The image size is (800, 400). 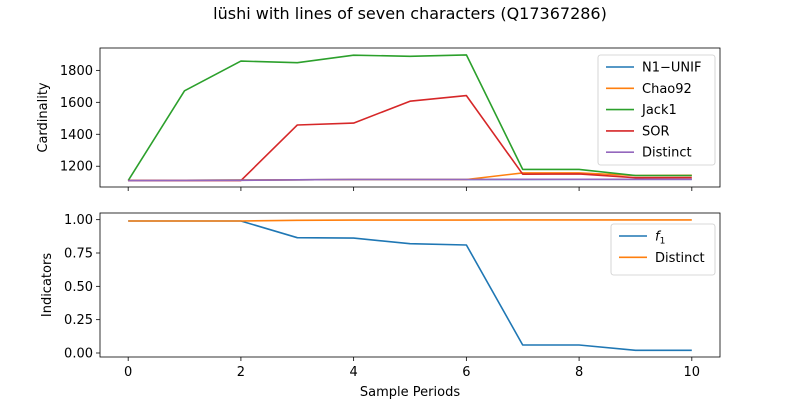 What do you see at coordinates (78, 320) in the screenshot?
I see `y-tick-label: 0.25` at bounding box center [78, 320].